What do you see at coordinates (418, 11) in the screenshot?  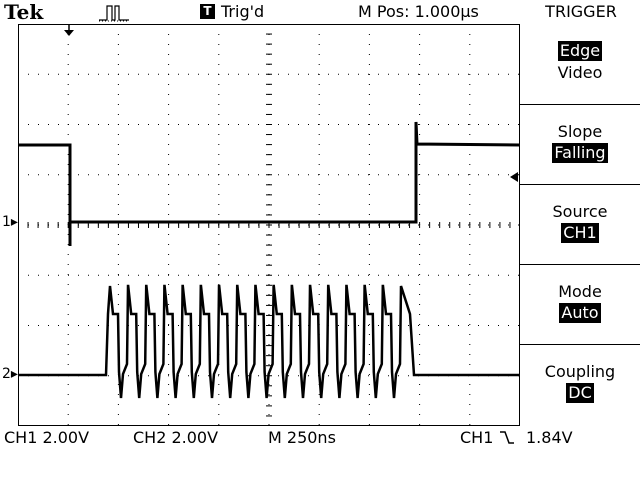 I see `horizontal-position-readout: M Pos: 1.000µs` at bounding box center [418, 11].